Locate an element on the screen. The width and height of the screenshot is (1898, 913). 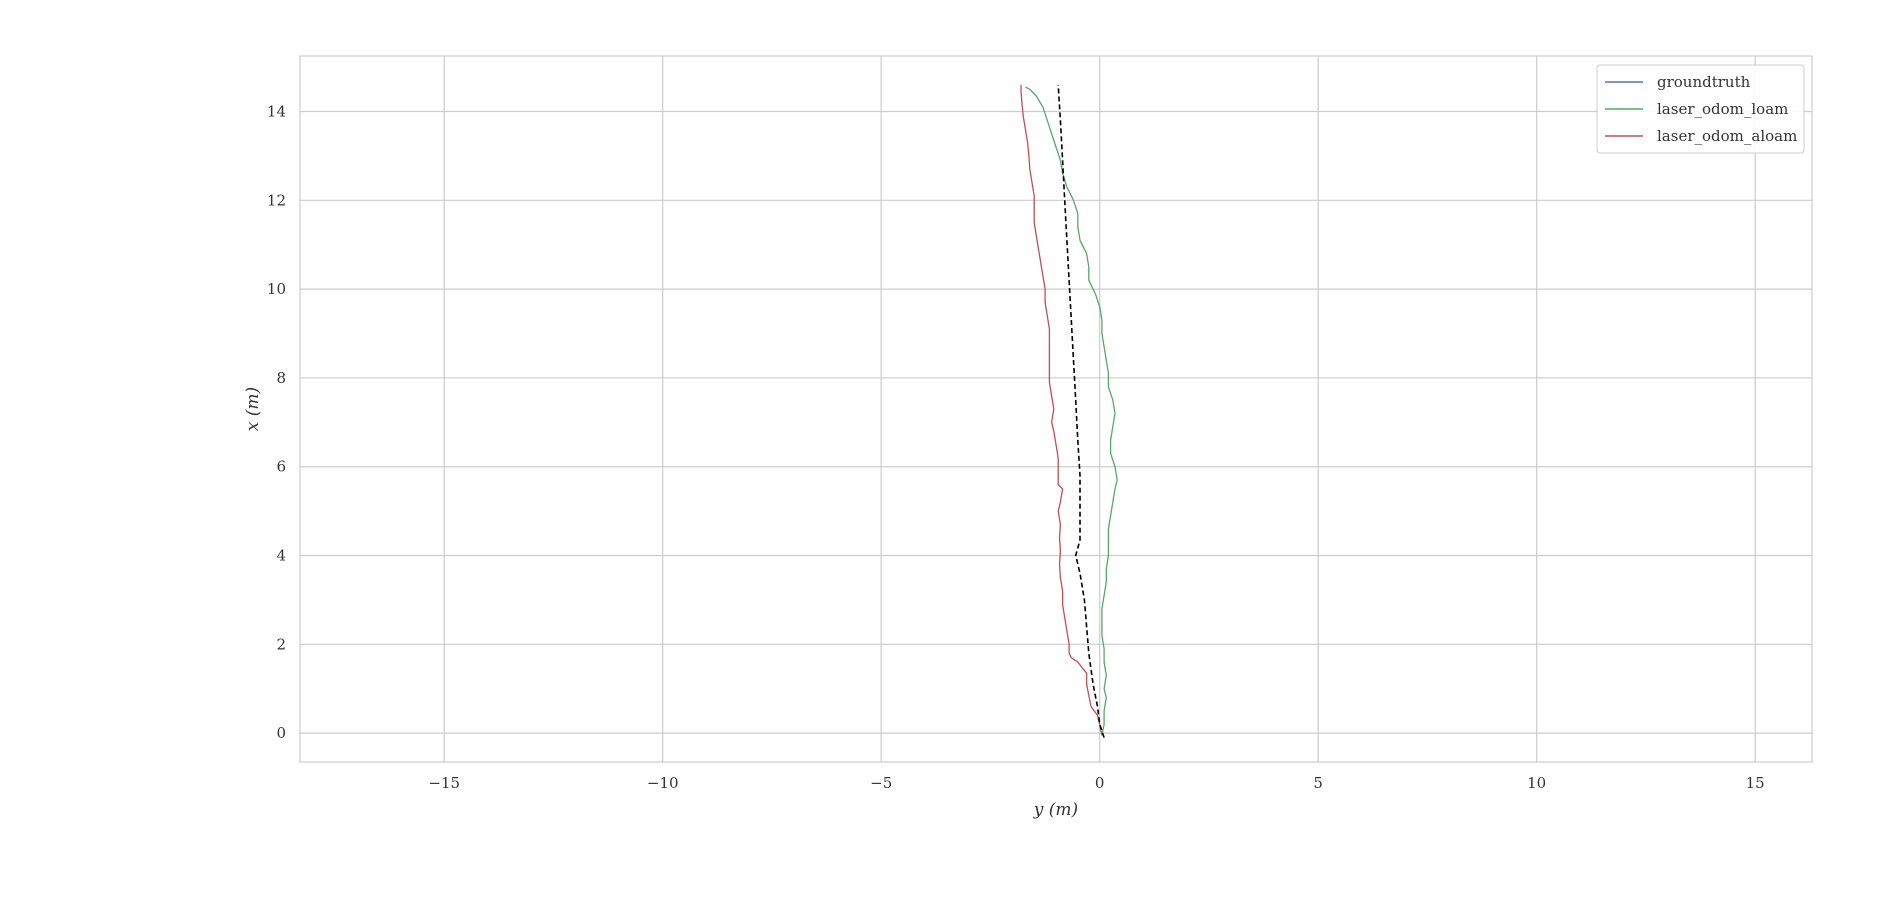
legend-label: groundtruth is located at coordinates (1704, 82).